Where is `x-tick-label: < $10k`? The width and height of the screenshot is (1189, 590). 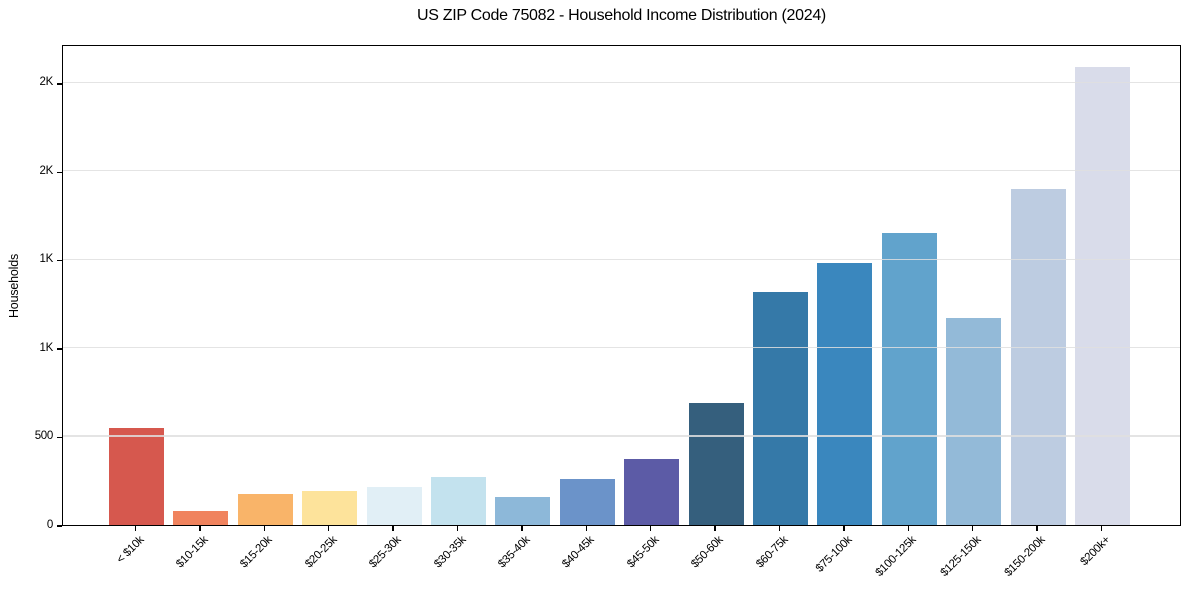 x-tick-label: < $10k is located at coordinates (130, 550).